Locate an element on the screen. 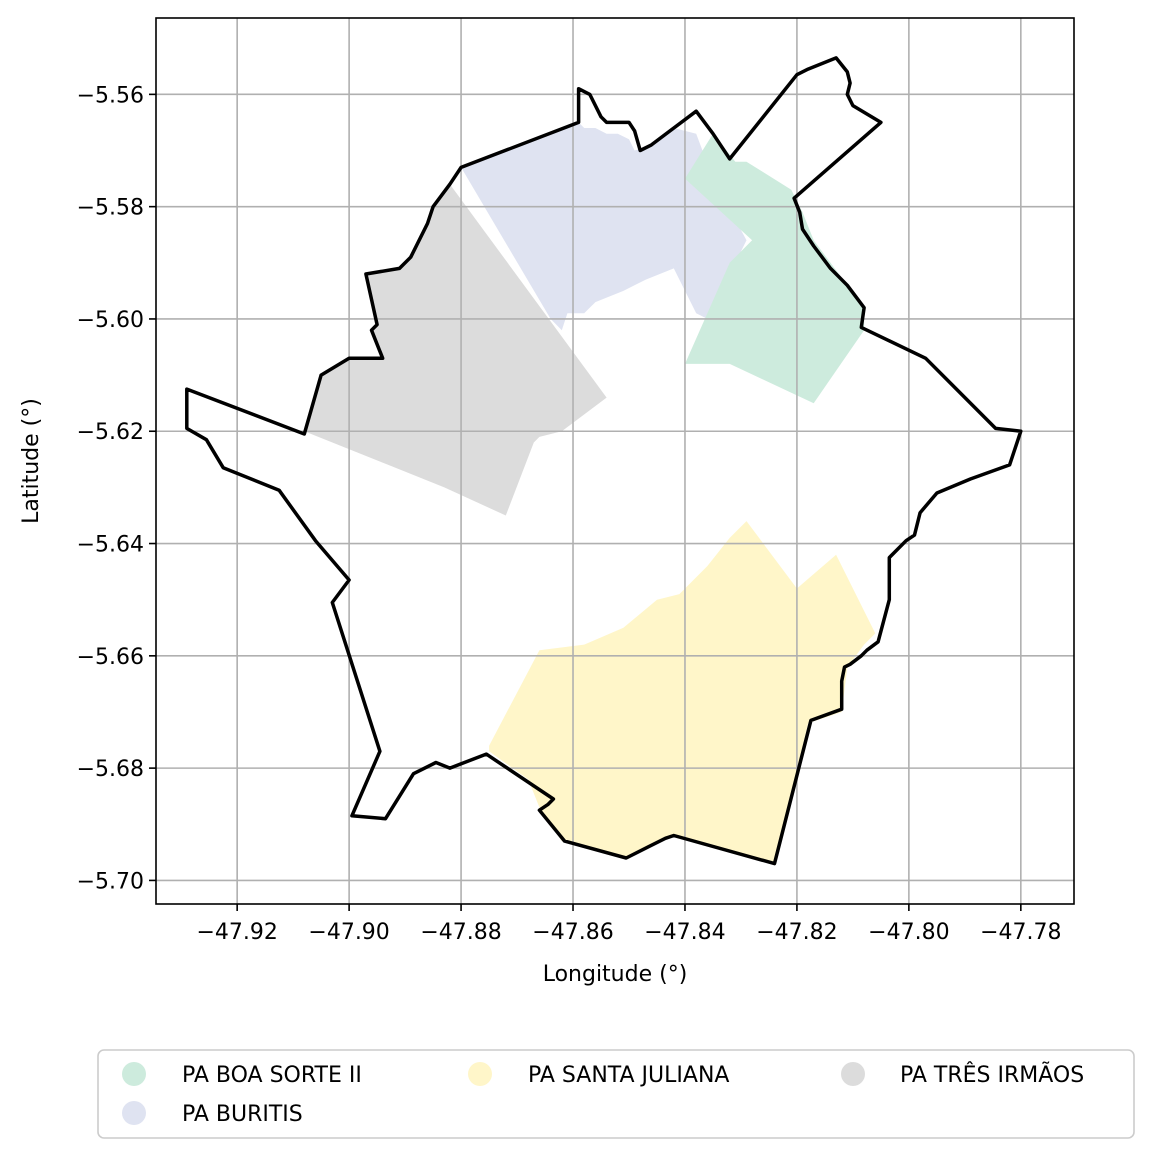 This screenshot has height=1158, width=1153. y-tick-label: −5.64 is located at coordinates (110, 545).